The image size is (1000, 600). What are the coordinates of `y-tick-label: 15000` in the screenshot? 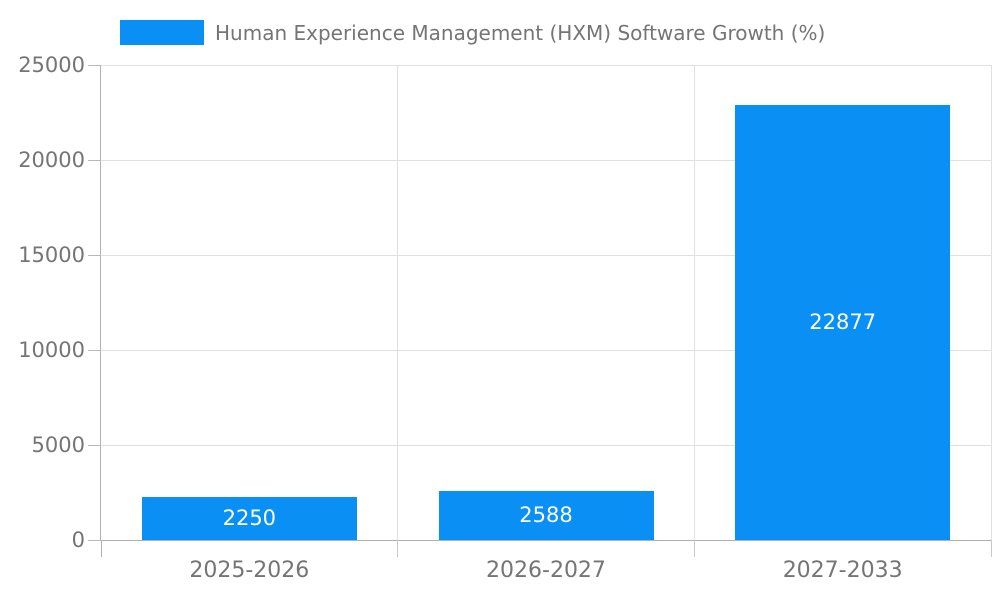 It's located at (51, 255).